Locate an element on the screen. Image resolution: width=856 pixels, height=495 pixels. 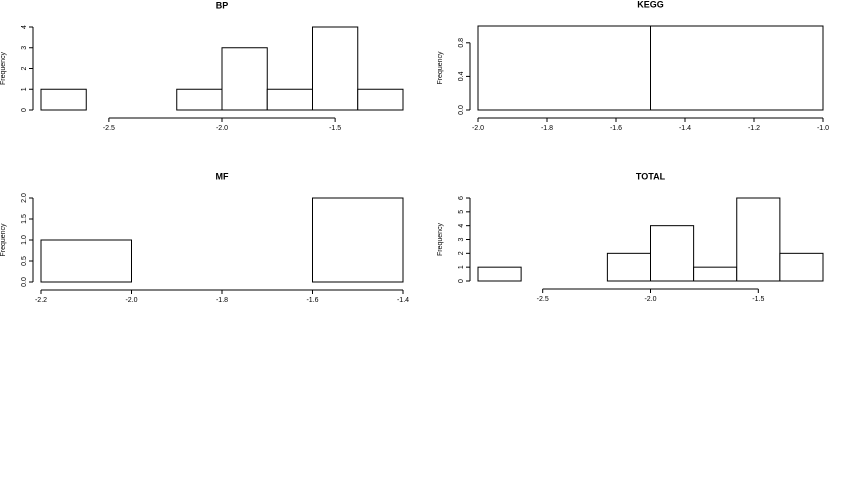
y-tick-label: 2.0 is located at coordinates (24, 198).